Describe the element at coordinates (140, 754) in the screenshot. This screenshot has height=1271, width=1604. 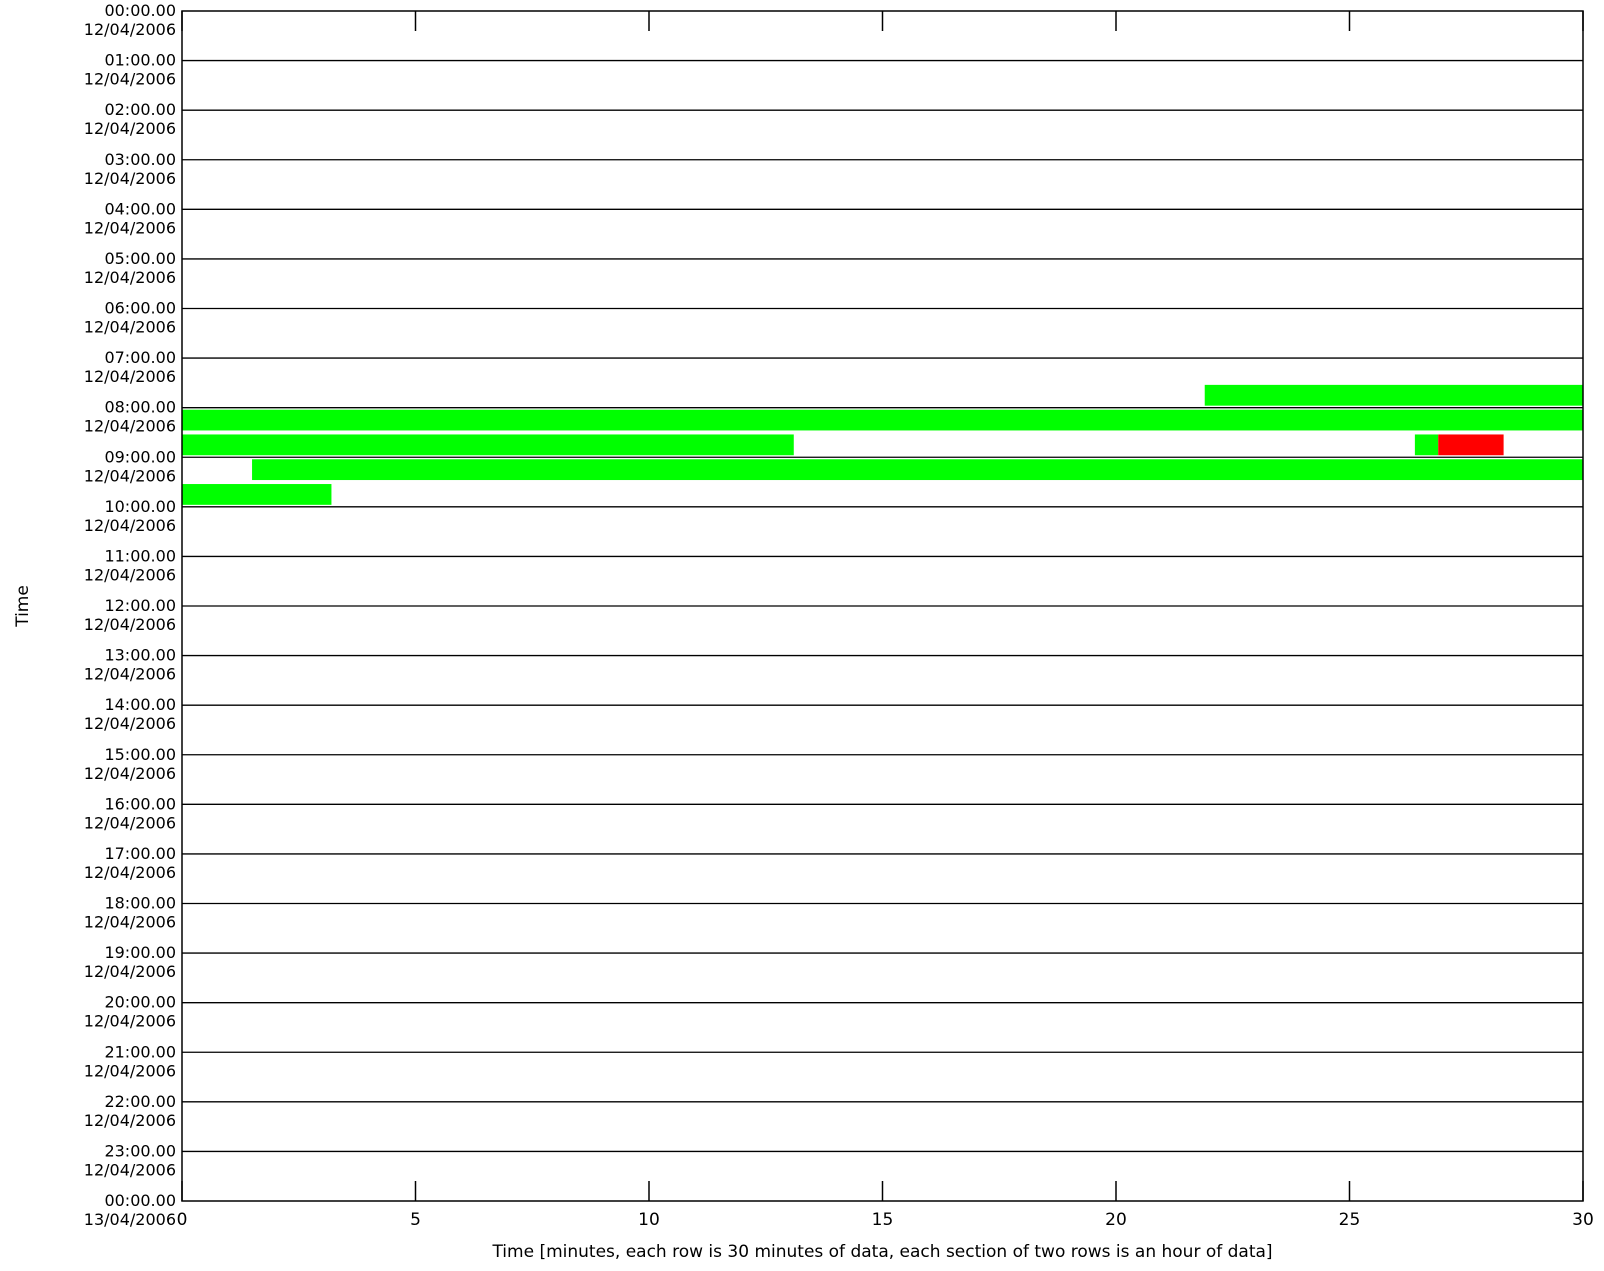
I see `row-time-label: 15:00.00` at that location.